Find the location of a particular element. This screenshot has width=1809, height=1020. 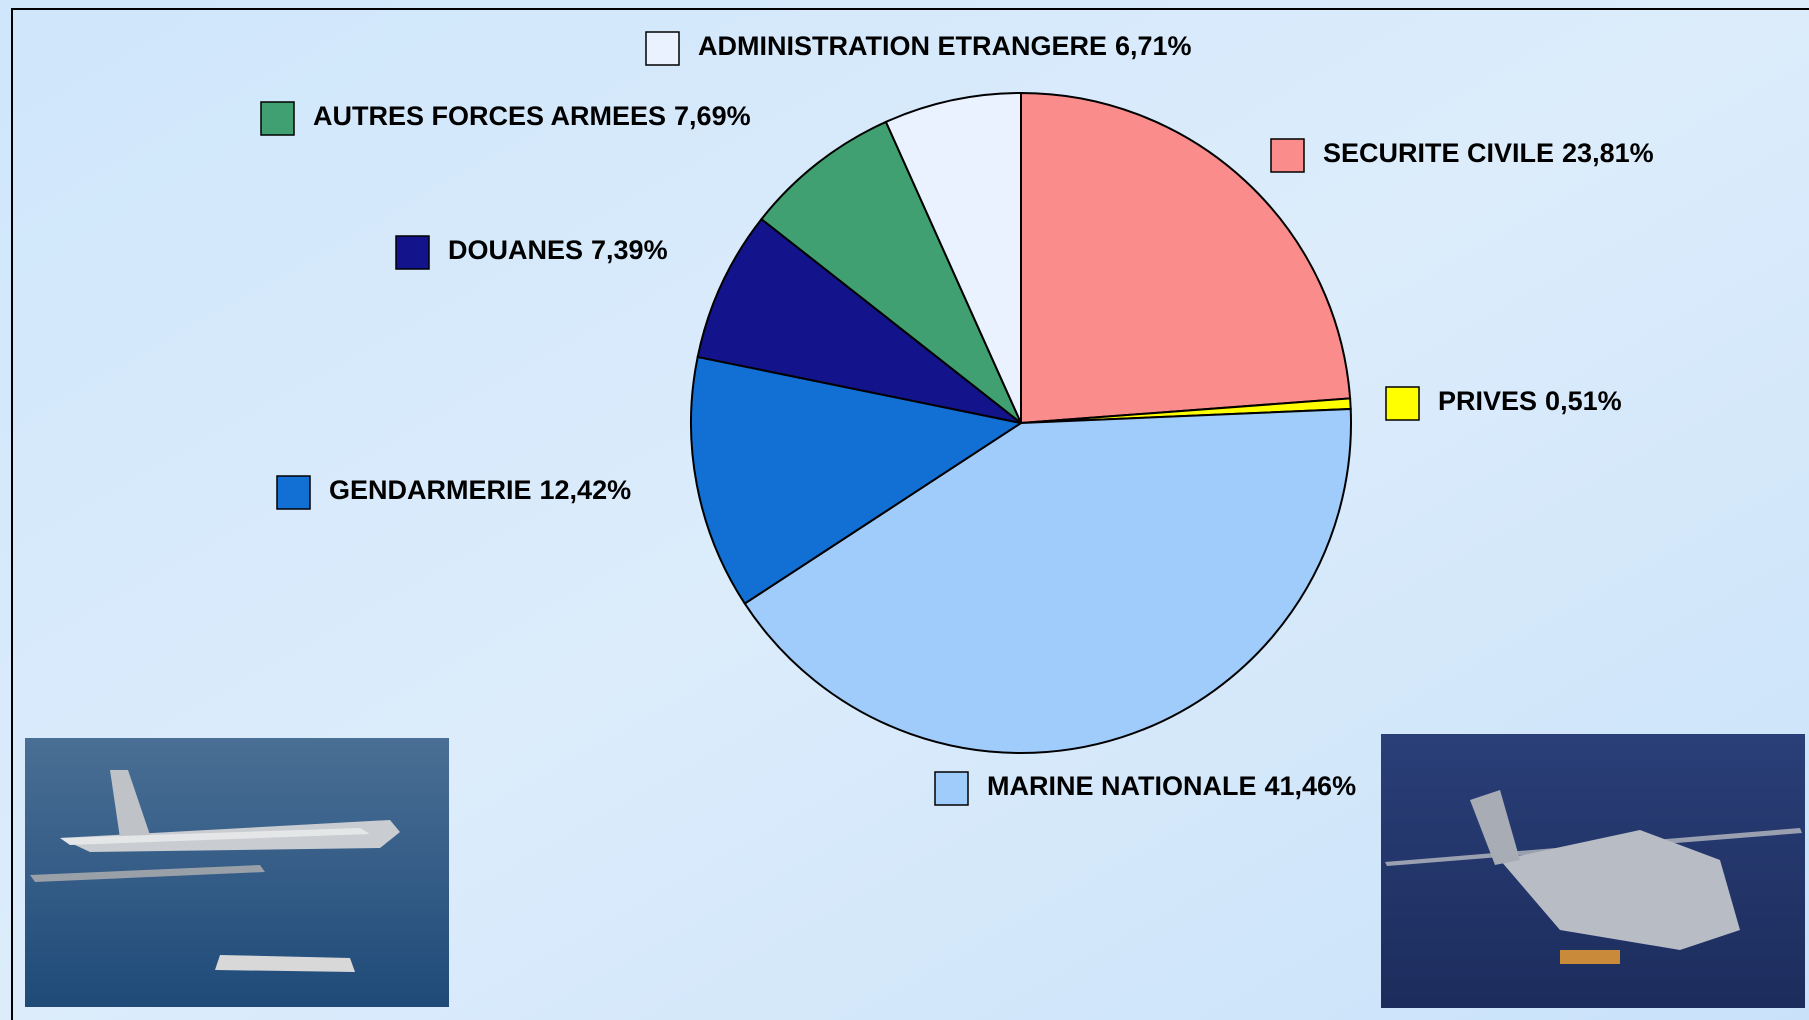

slice-label: AUTRES FORCES ARMEES 7,69% is located at coordinates (532, 116).